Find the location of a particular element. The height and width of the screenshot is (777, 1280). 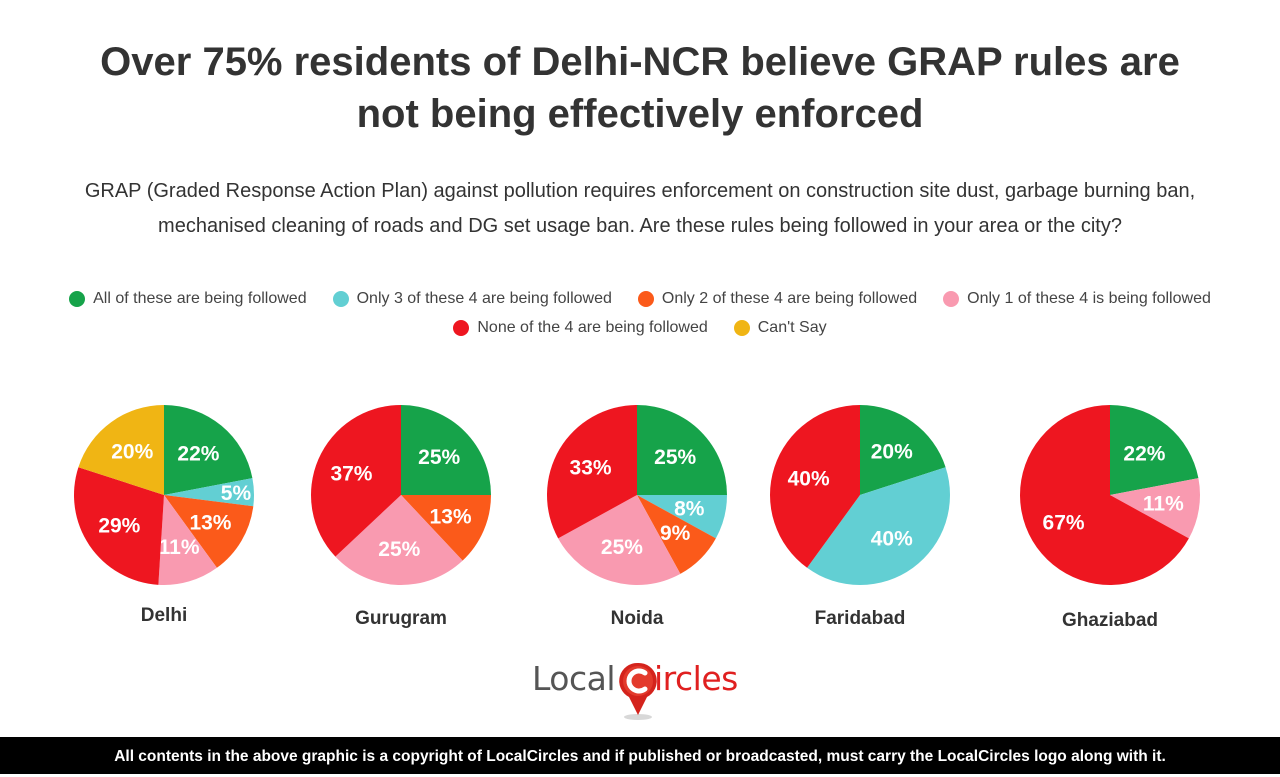

legend-swatch-all is located at coordinates (77, 298).